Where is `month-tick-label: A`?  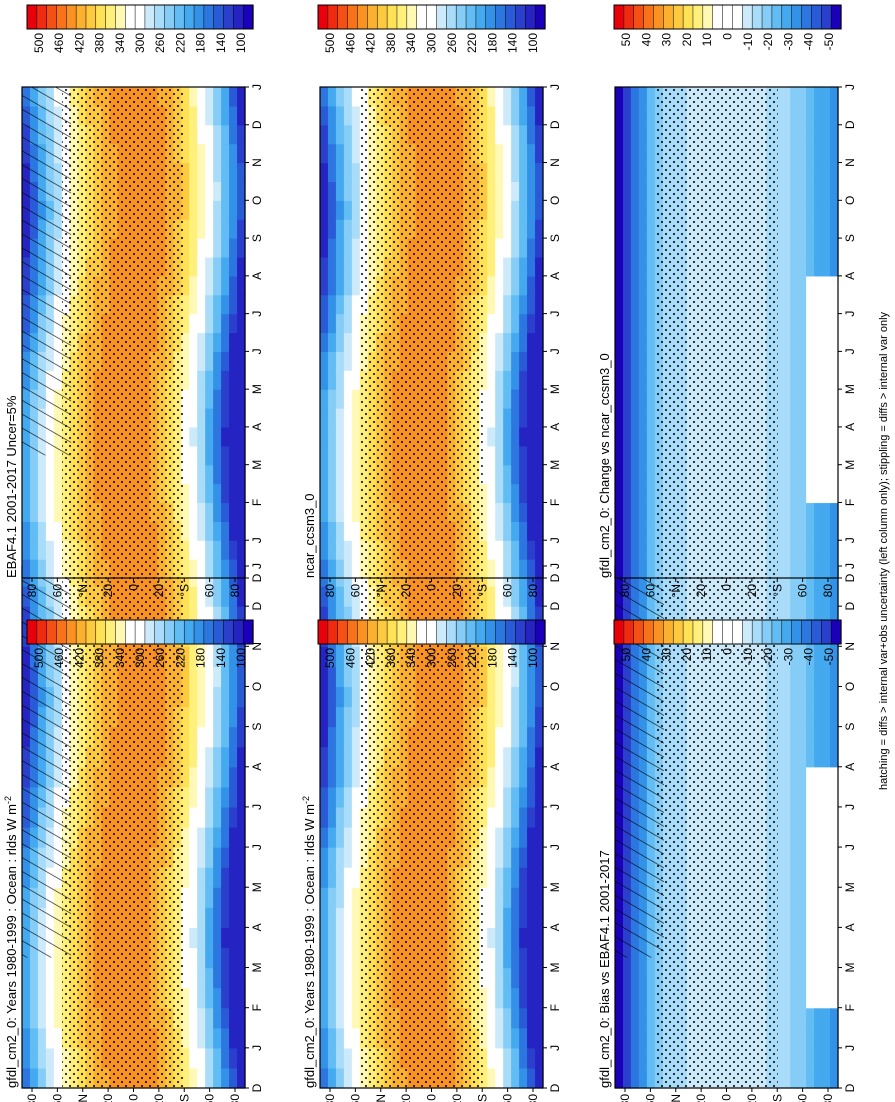
month-tick-label: A is located at coordinates (555, 276).